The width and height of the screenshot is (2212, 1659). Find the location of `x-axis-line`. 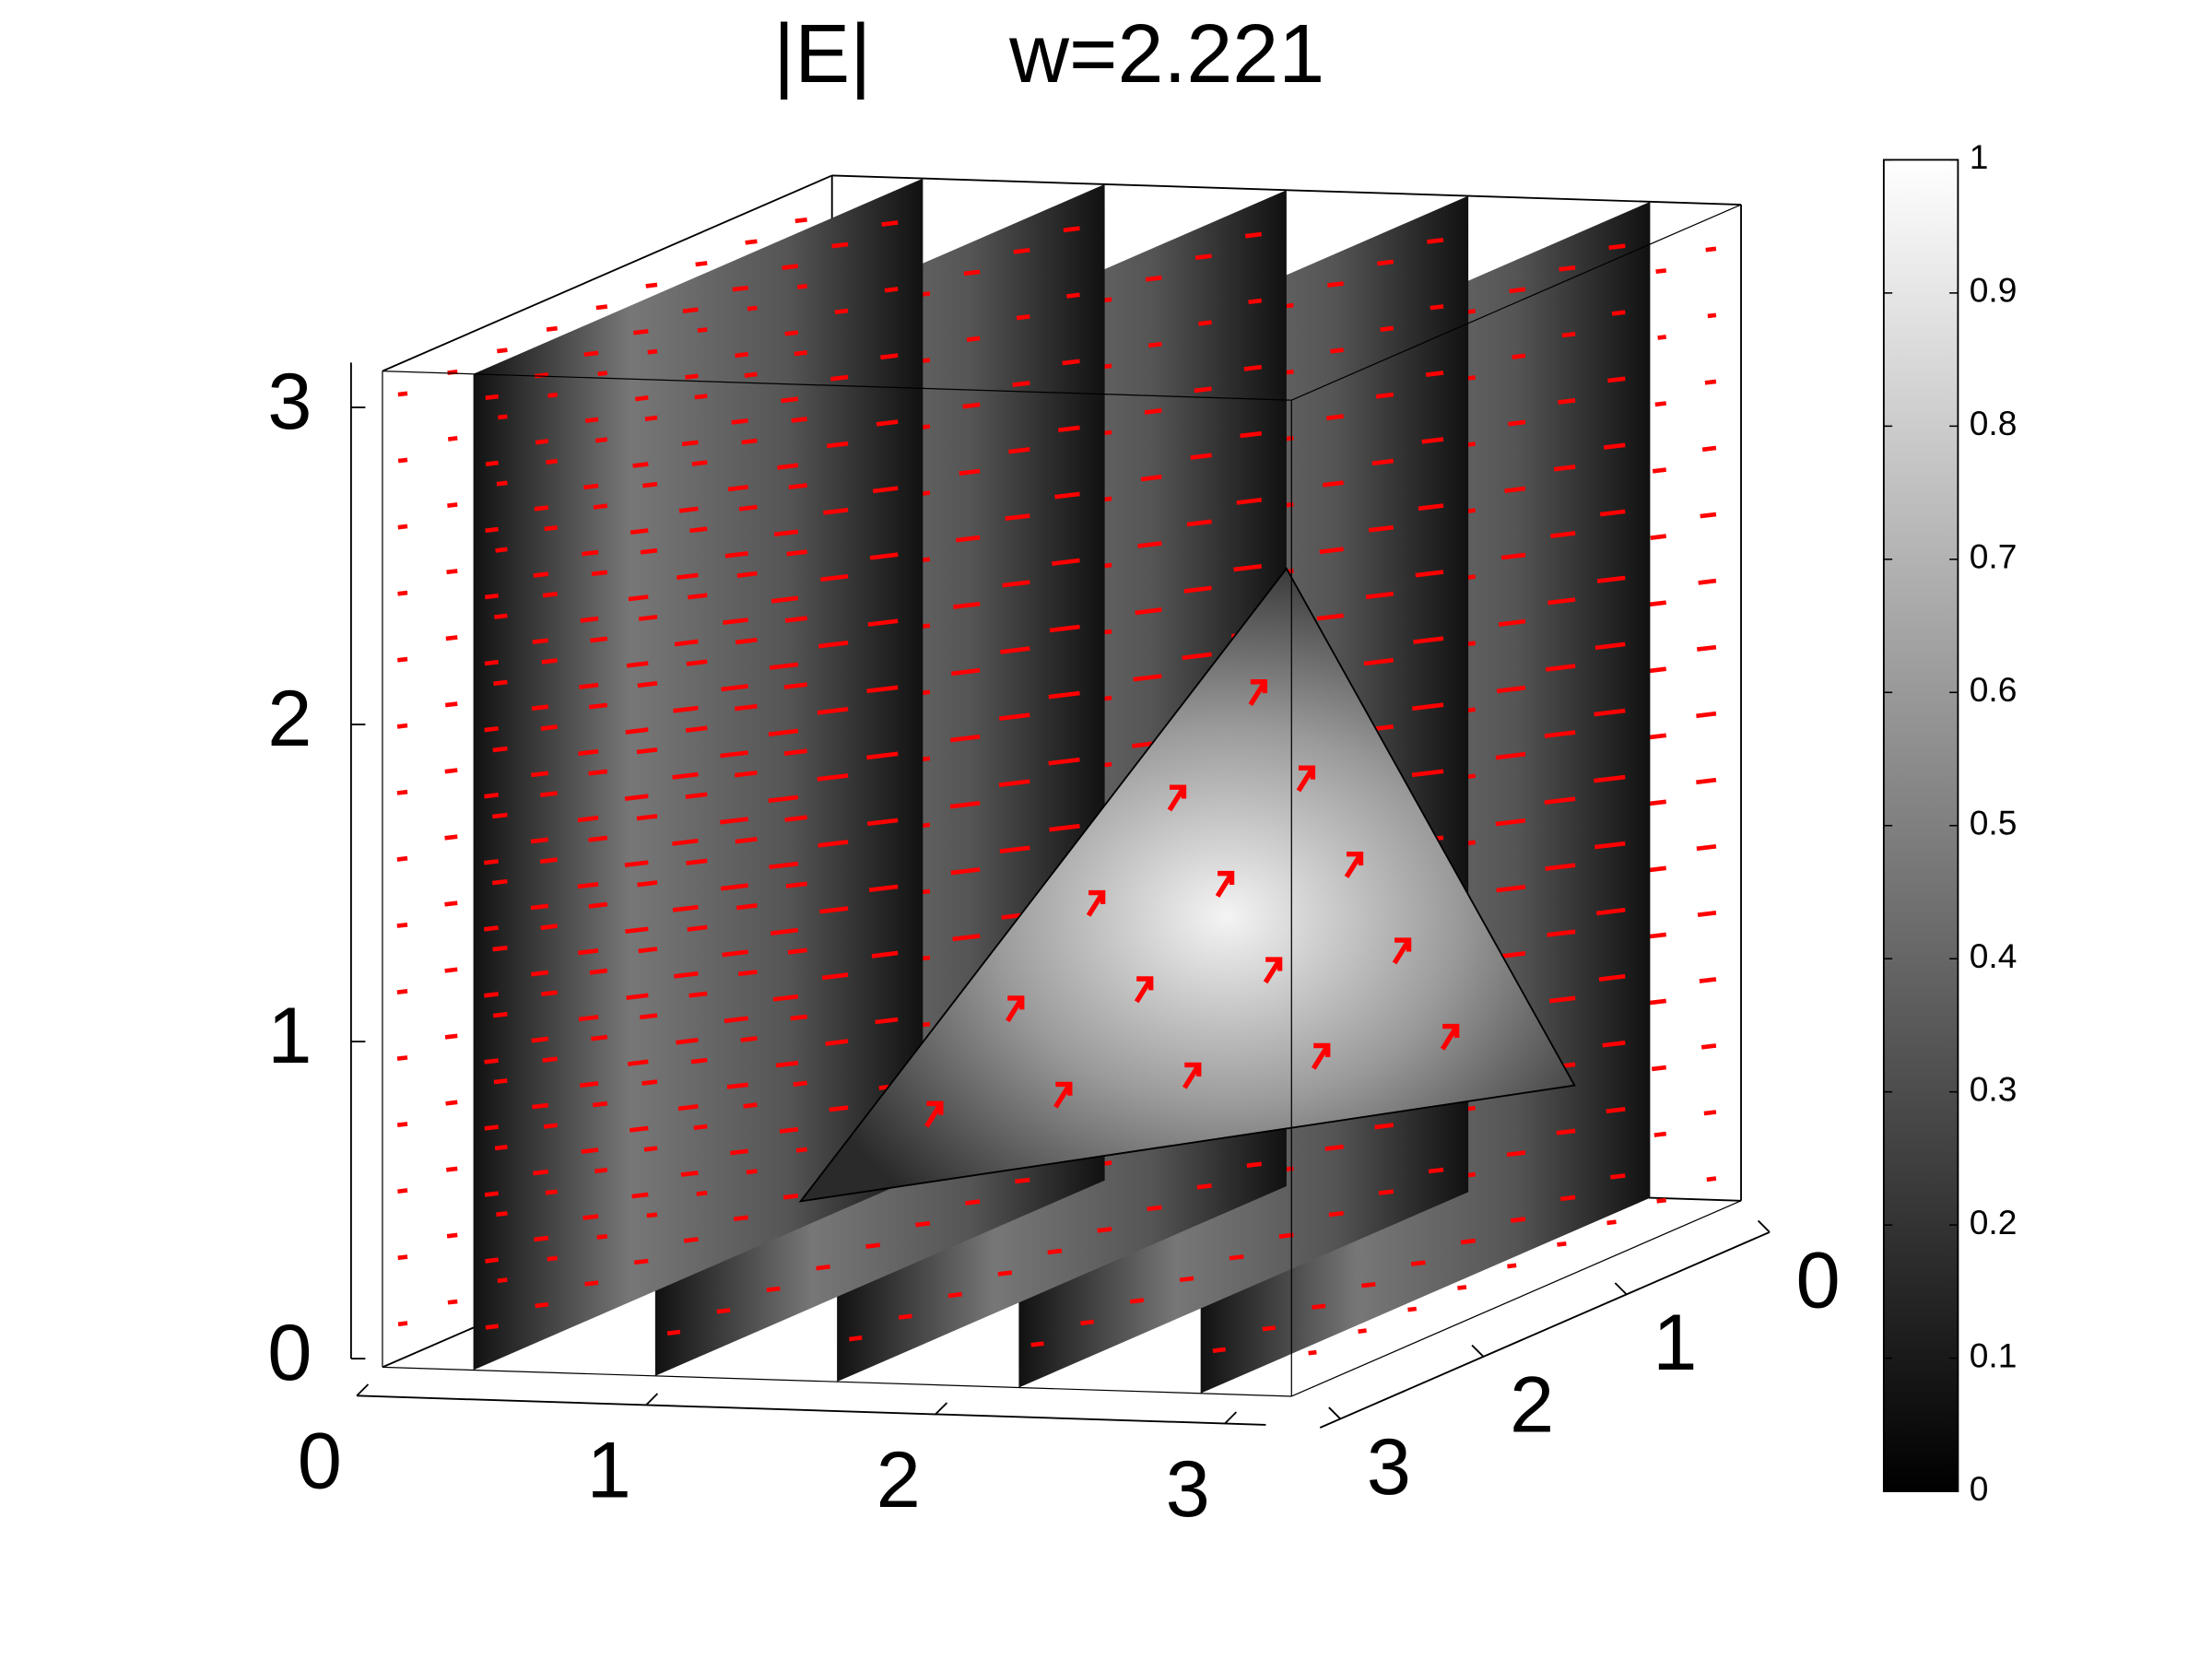

x-axis-line is located at coordinates (811, 1410).